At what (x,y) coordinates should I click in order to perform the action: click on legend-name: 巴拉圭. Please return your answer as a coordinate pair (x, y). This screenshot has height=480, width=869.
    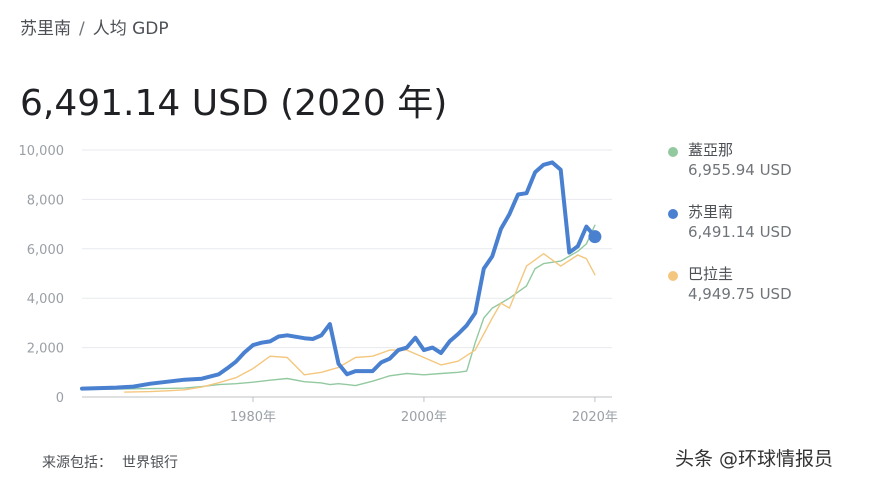
    Looking at the image, I should click on (711, 274).